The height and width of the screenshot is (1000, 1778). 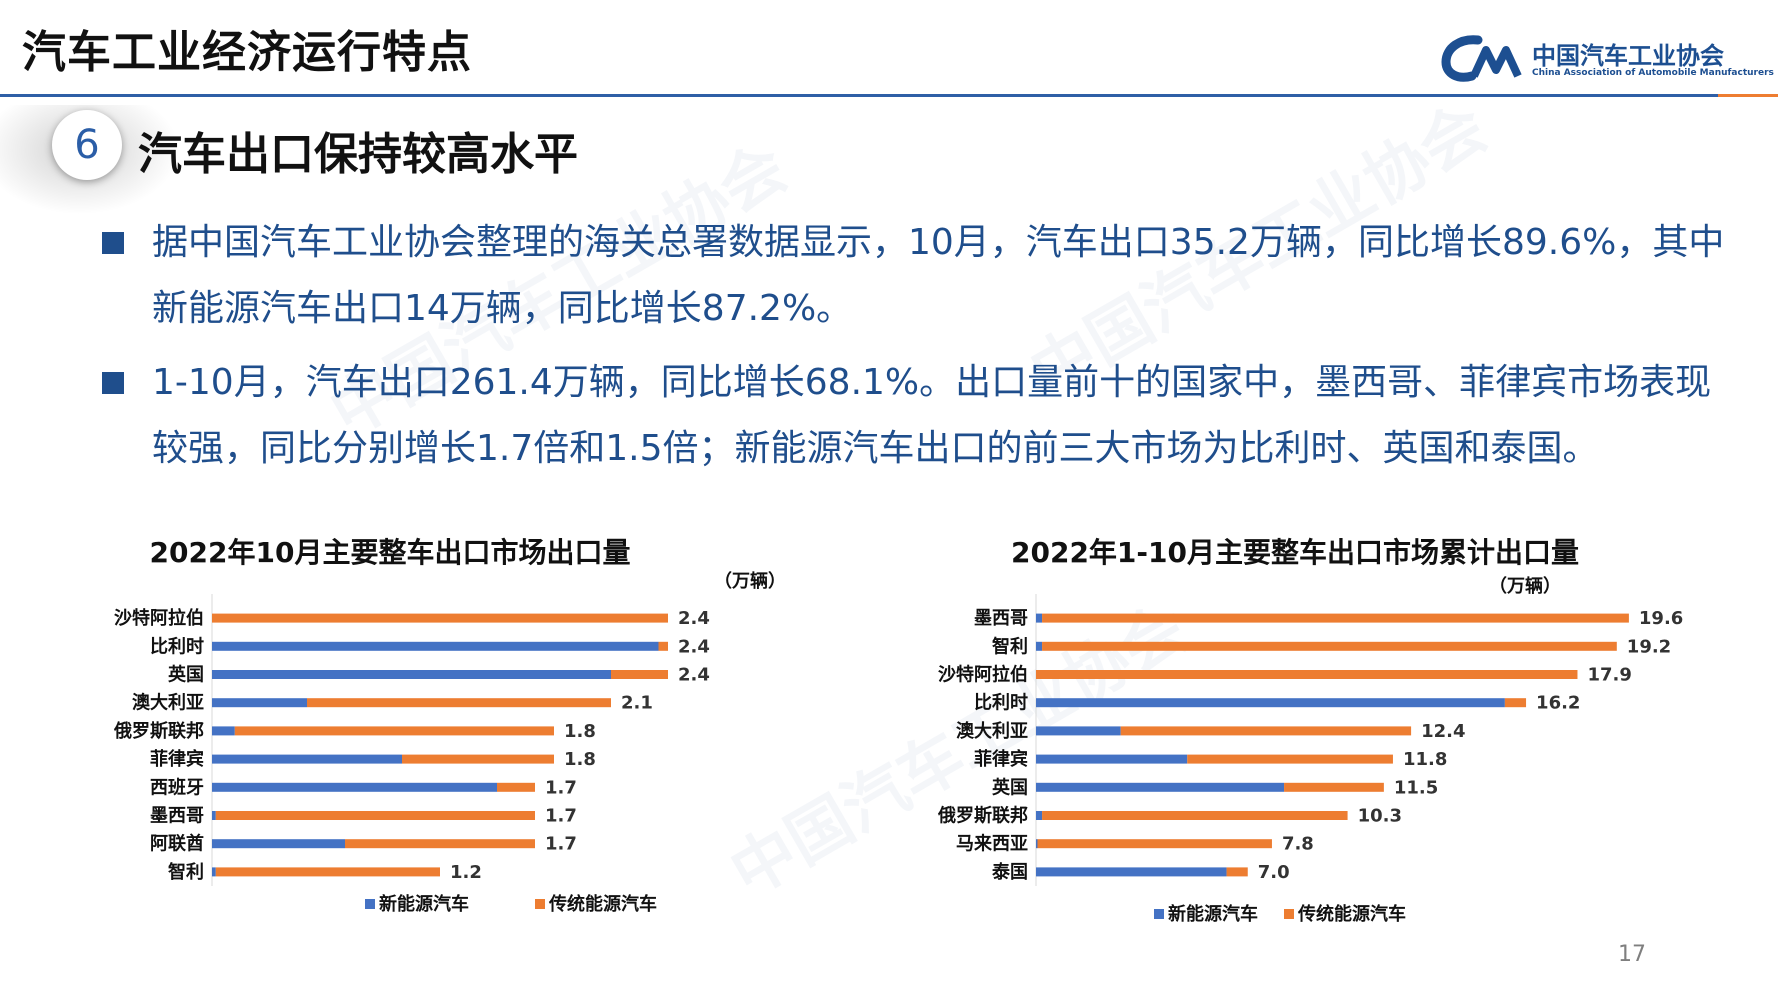 I want to click on value-label: 2.1, so click(x=637, y=703).